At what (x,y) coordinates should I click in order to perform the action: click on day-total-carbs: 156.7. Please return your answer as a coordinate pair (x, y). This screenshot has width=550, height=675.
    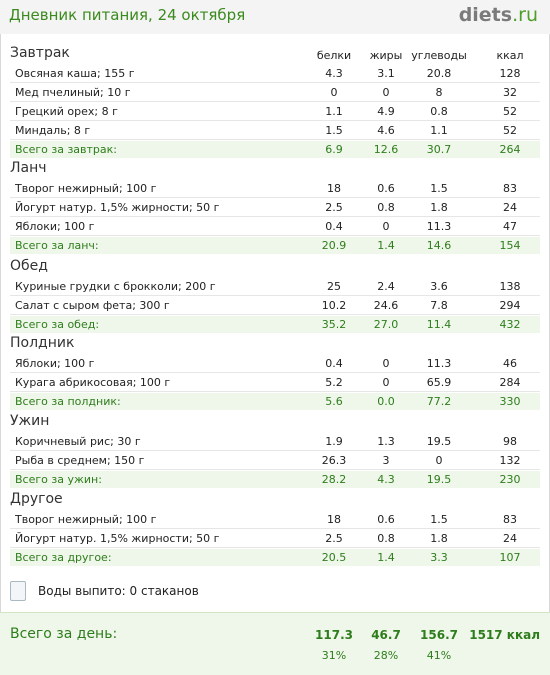
    Looking at the image, I should click on (439, 635).